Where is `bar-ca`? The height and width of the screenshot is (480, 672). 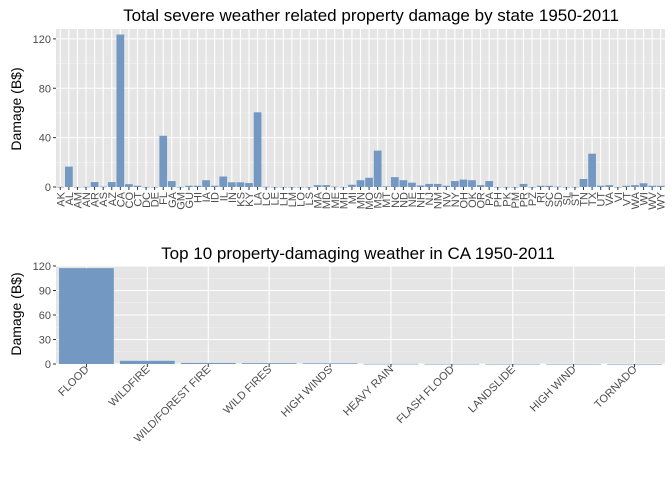
bar-ca is located at coordinates (120, 110).